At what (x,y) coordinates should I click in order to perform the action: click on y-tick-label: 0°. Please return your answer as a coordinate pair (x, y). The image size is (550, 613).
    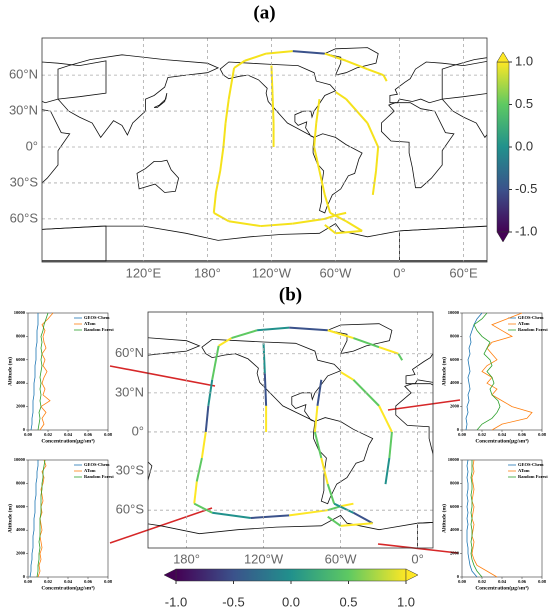
    Looking at the image, I should click on (32, 145).